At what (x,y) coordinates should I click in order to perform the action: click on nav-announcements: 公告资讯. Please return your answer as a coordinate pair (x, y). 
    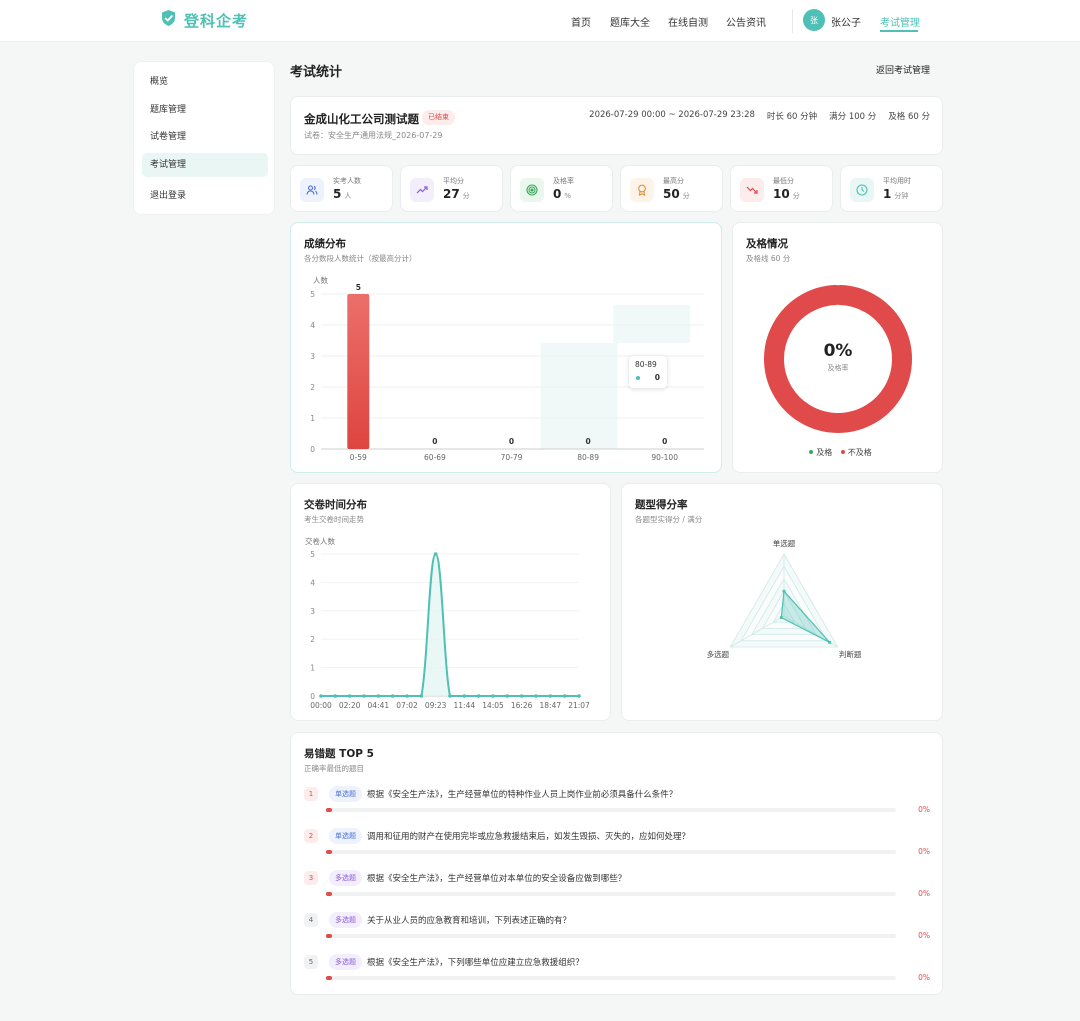
    Looking at the image, I should click on (746, 23).